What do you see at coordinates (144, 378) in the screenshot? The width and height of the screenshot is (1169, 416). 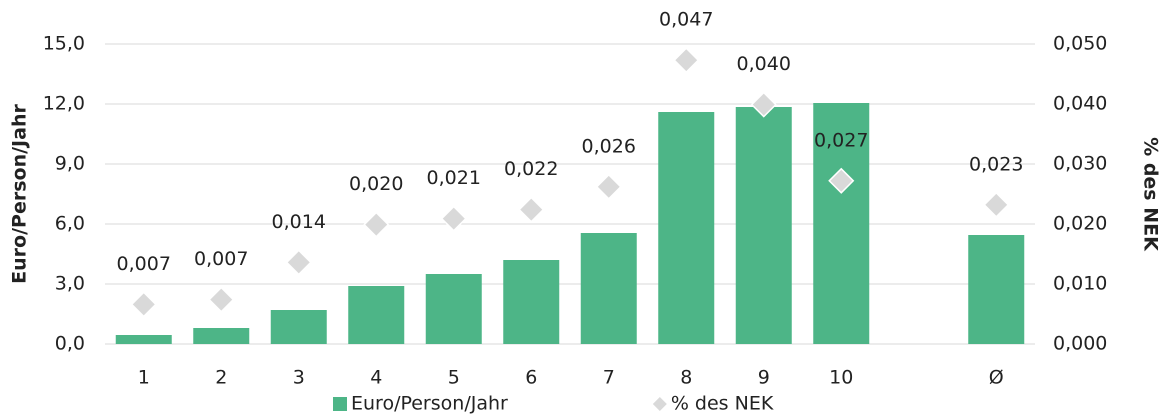 I see `x-tick-label: 1` at bounding box center [144, 378].